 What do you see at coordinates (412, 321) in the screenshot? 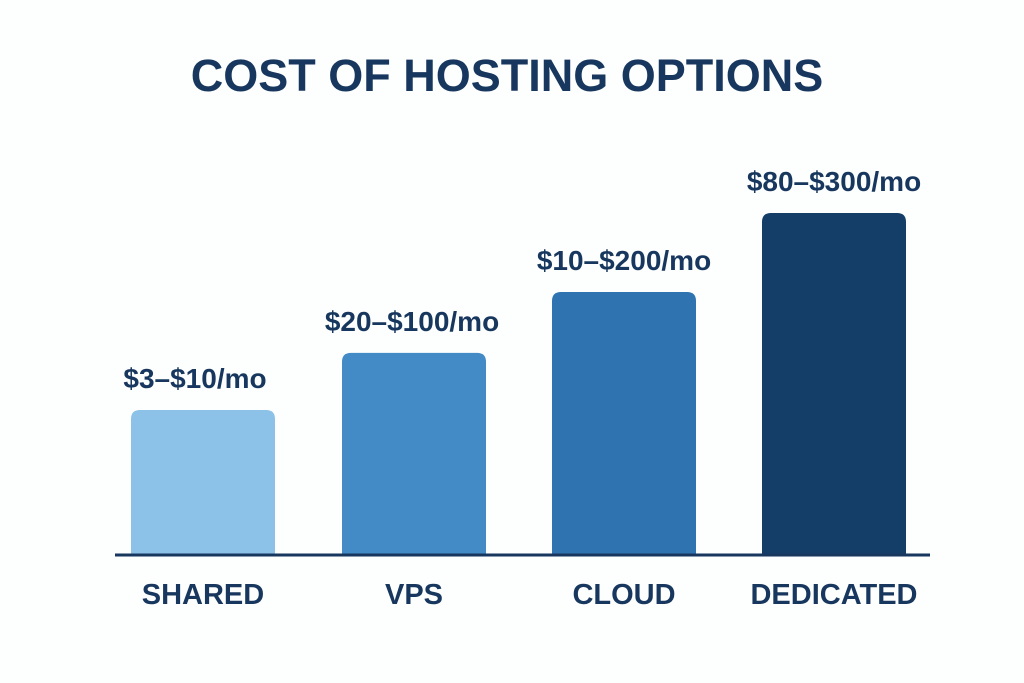
I see `value-label-vps: $20–$100/mo` at bounding box center [412, 321].